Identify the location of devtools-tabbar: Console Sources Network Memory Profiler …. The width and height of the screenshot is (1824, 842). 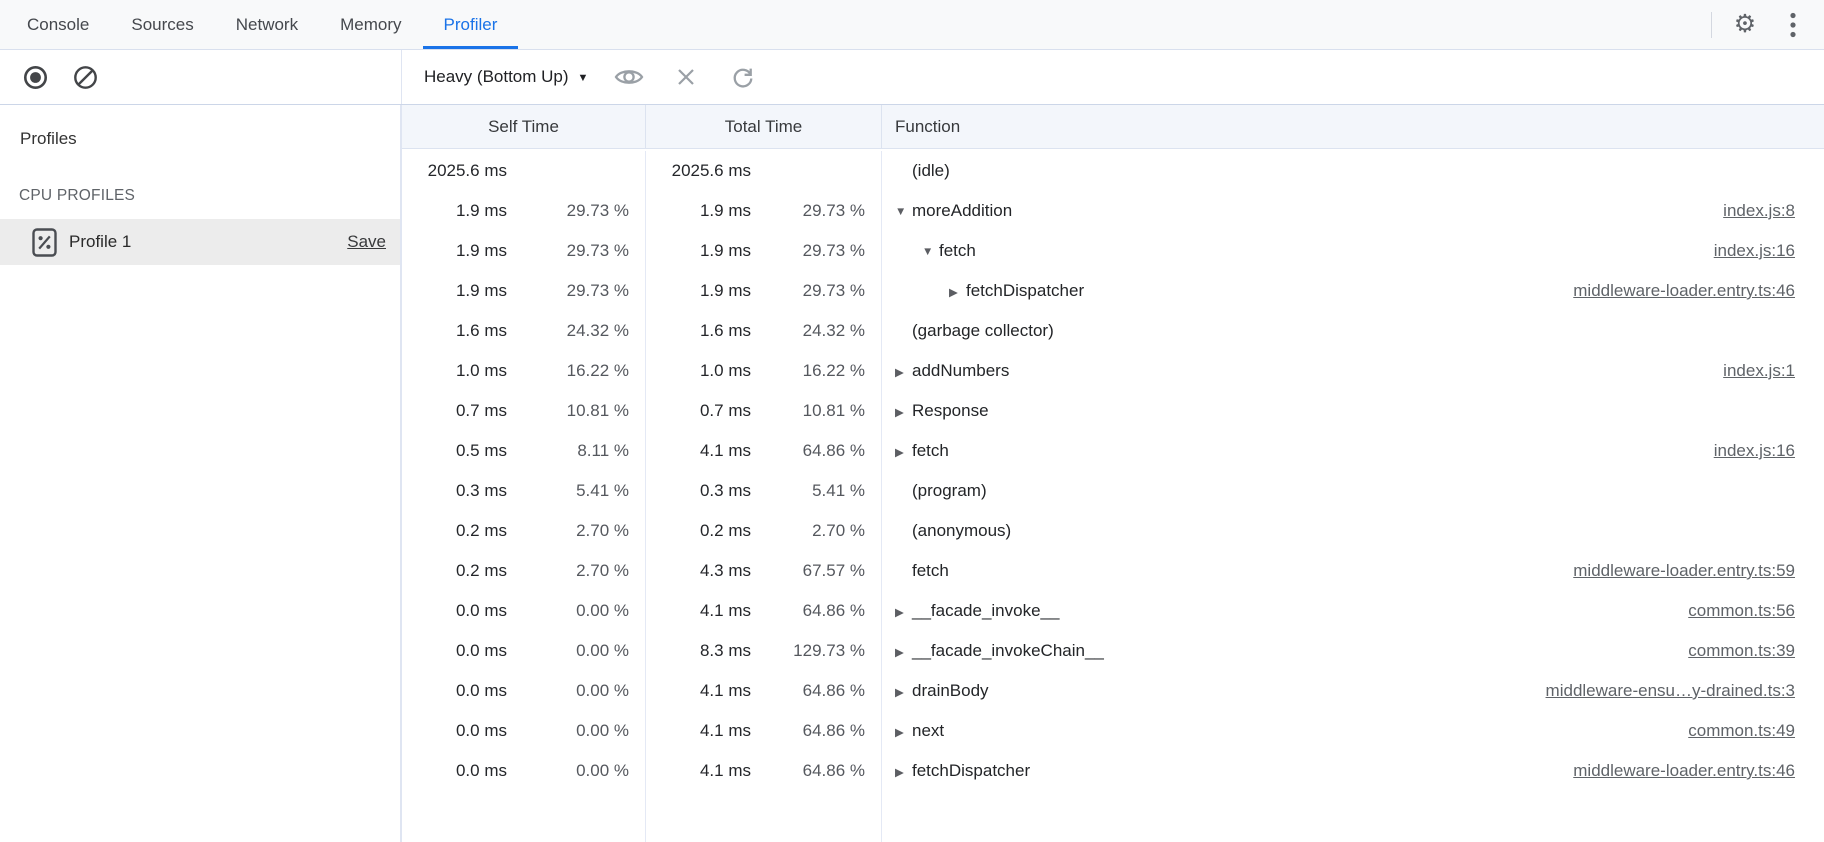
(912, 25).